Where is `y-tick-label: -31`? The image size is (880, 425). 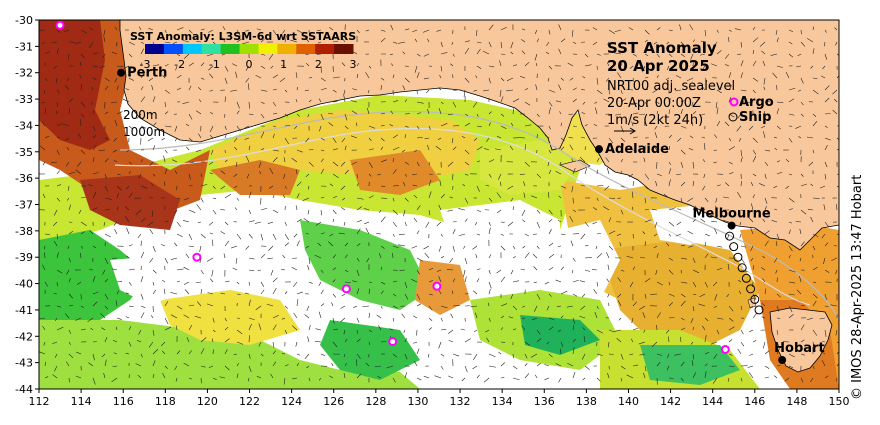
y-tick-label: -31 is located at coordinates (24, 46).